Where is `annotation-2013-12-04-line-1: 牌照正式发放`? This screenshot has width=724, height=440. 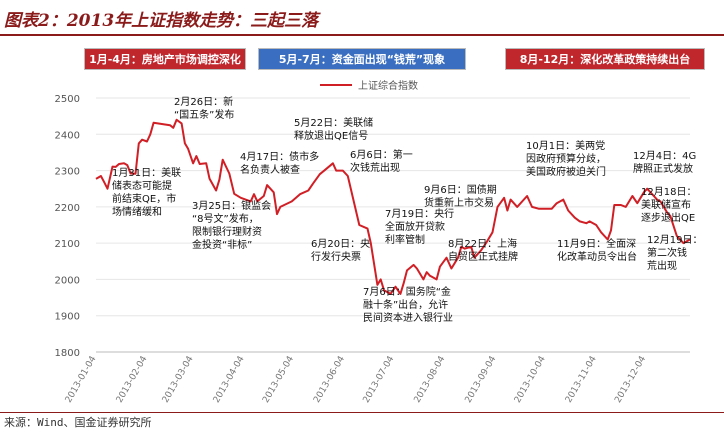
annotation-2013-12-04-line-1: 牌照正式发放 is located at coordinates (663, 168).